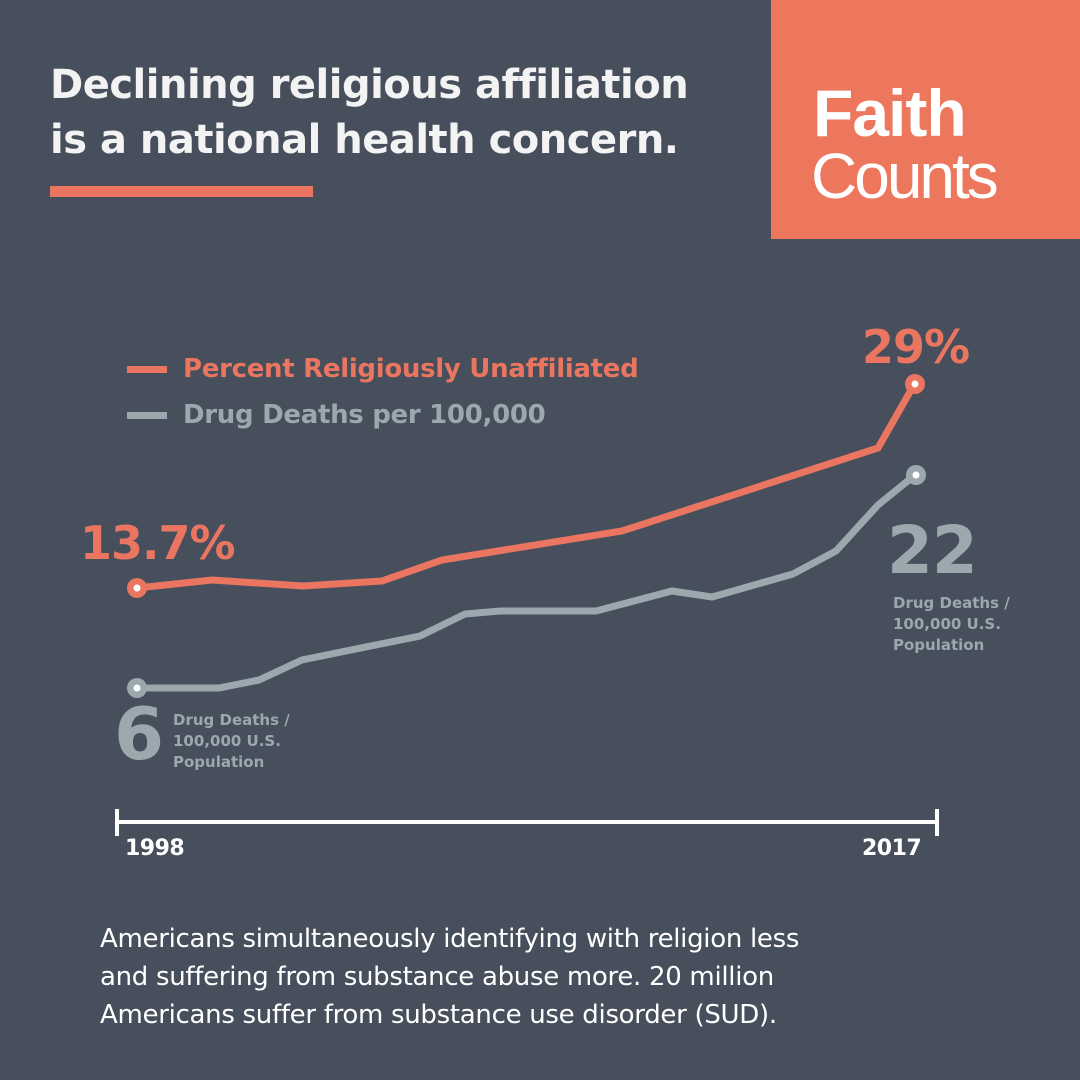  I want to click on drug-deaths-end-value: 22, so click(932, 550).